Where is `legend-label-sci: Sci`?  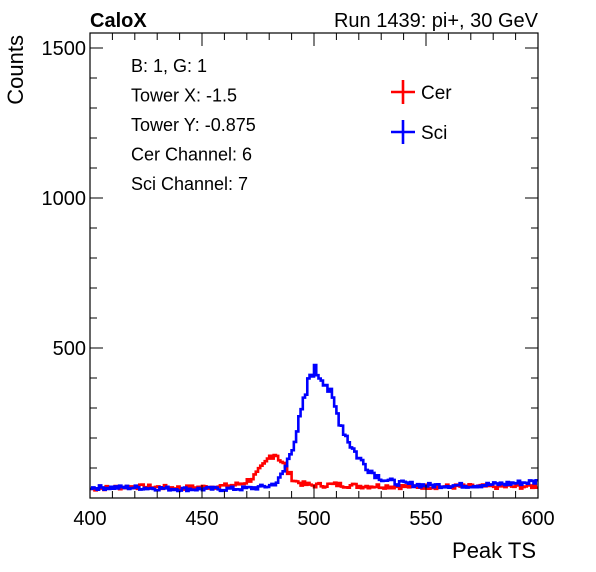
legend-label-sci: Sci is located at coordinates (434, 133).